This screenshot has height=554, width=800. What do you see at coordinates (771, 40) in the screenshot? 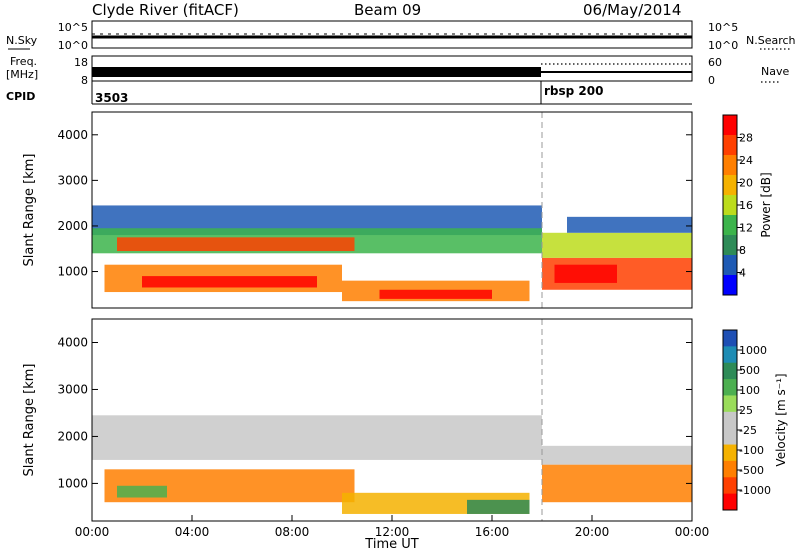
I see `nsearch-label: N.Search` at bounding box center [771, 40].